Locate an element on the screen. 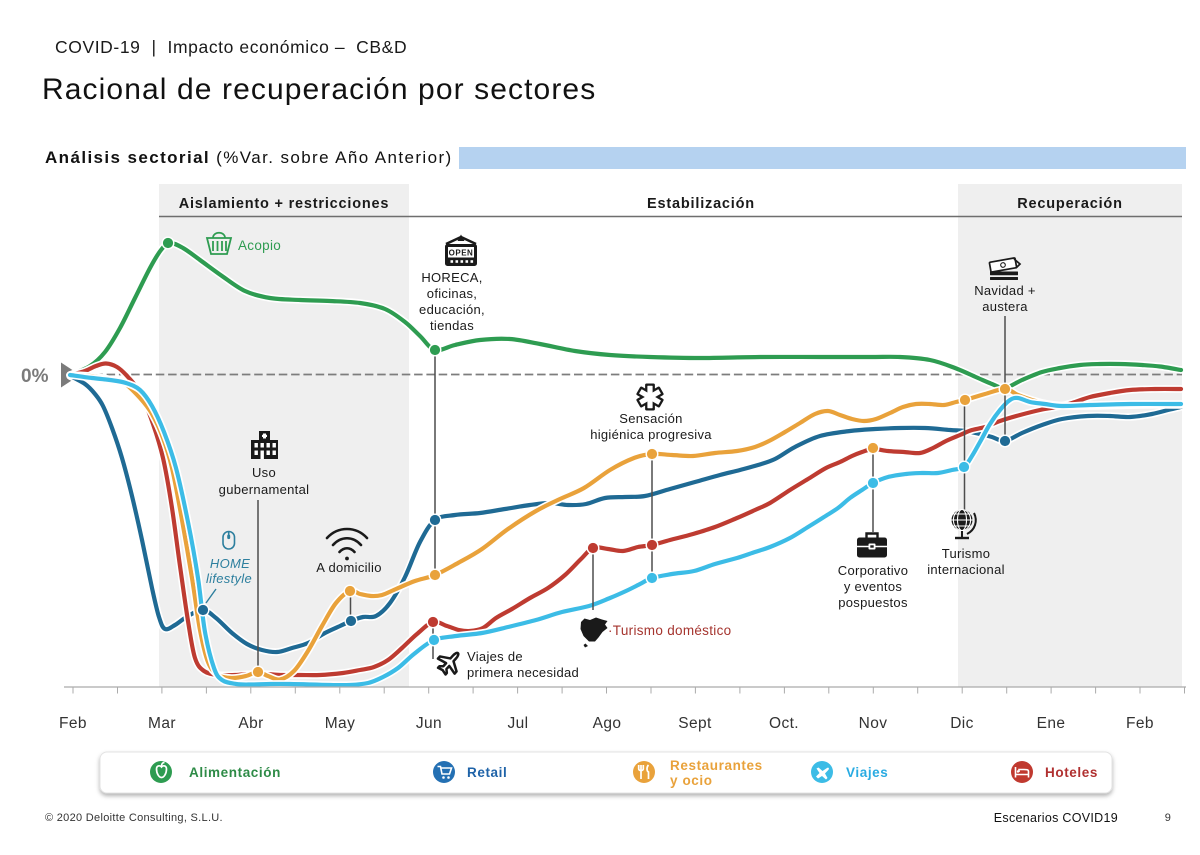  svg-text: Aislamiento + restricciones is located at coordinates (284, 204).